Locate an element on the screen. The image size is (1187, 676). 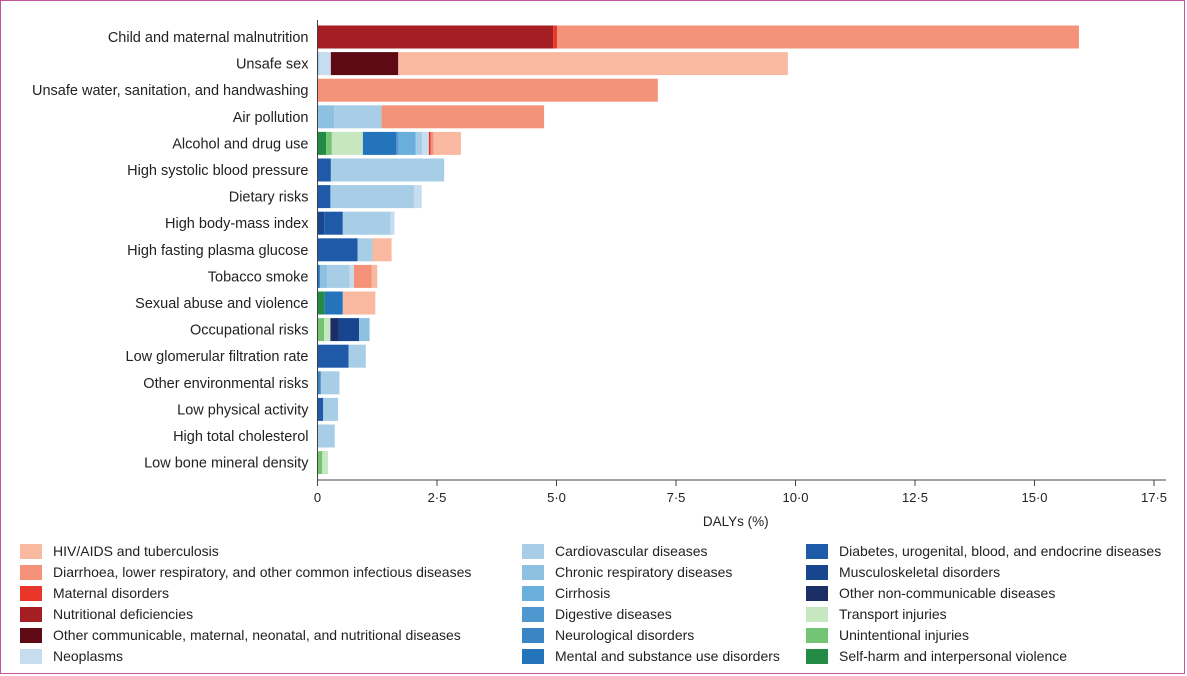
category-label: Child and maternal malnutrition is located at coordinates (208, 38).